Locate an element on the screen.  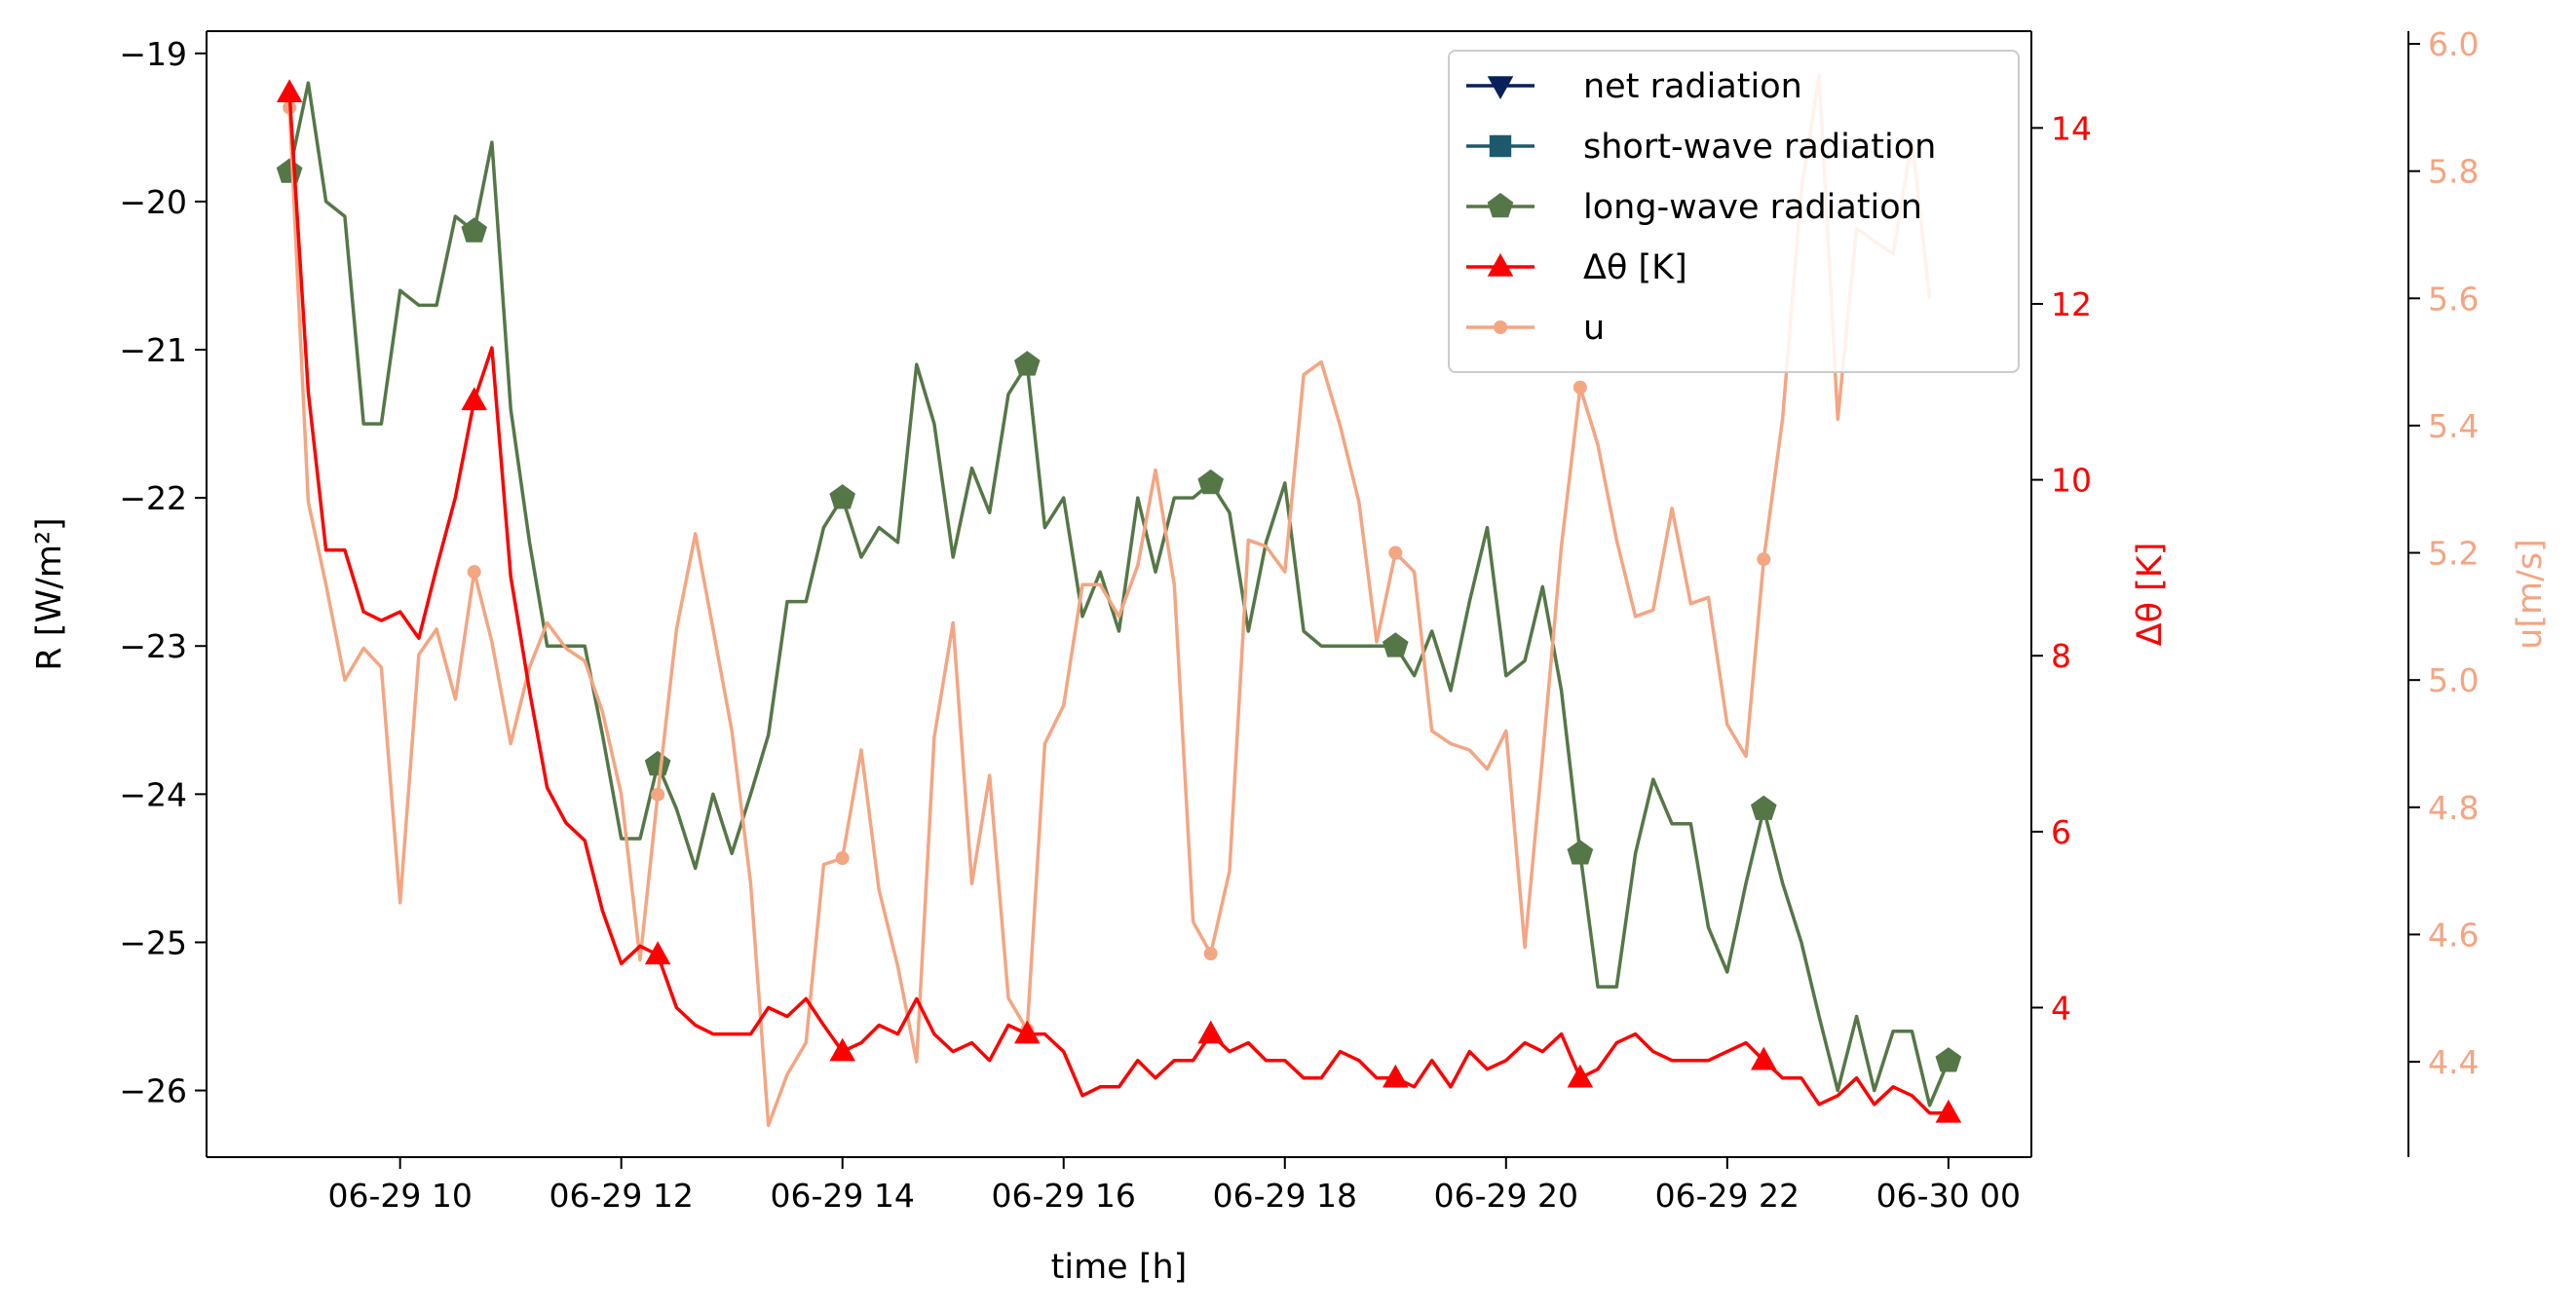
legend-box is located at coordinates (1734, 211).